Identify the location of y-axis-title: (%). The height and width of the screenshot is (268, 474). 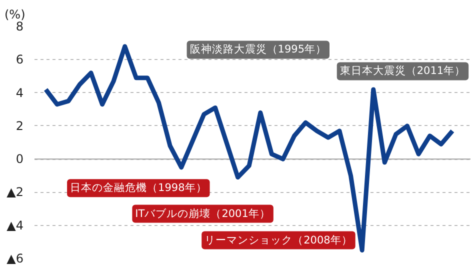
(15, 15).